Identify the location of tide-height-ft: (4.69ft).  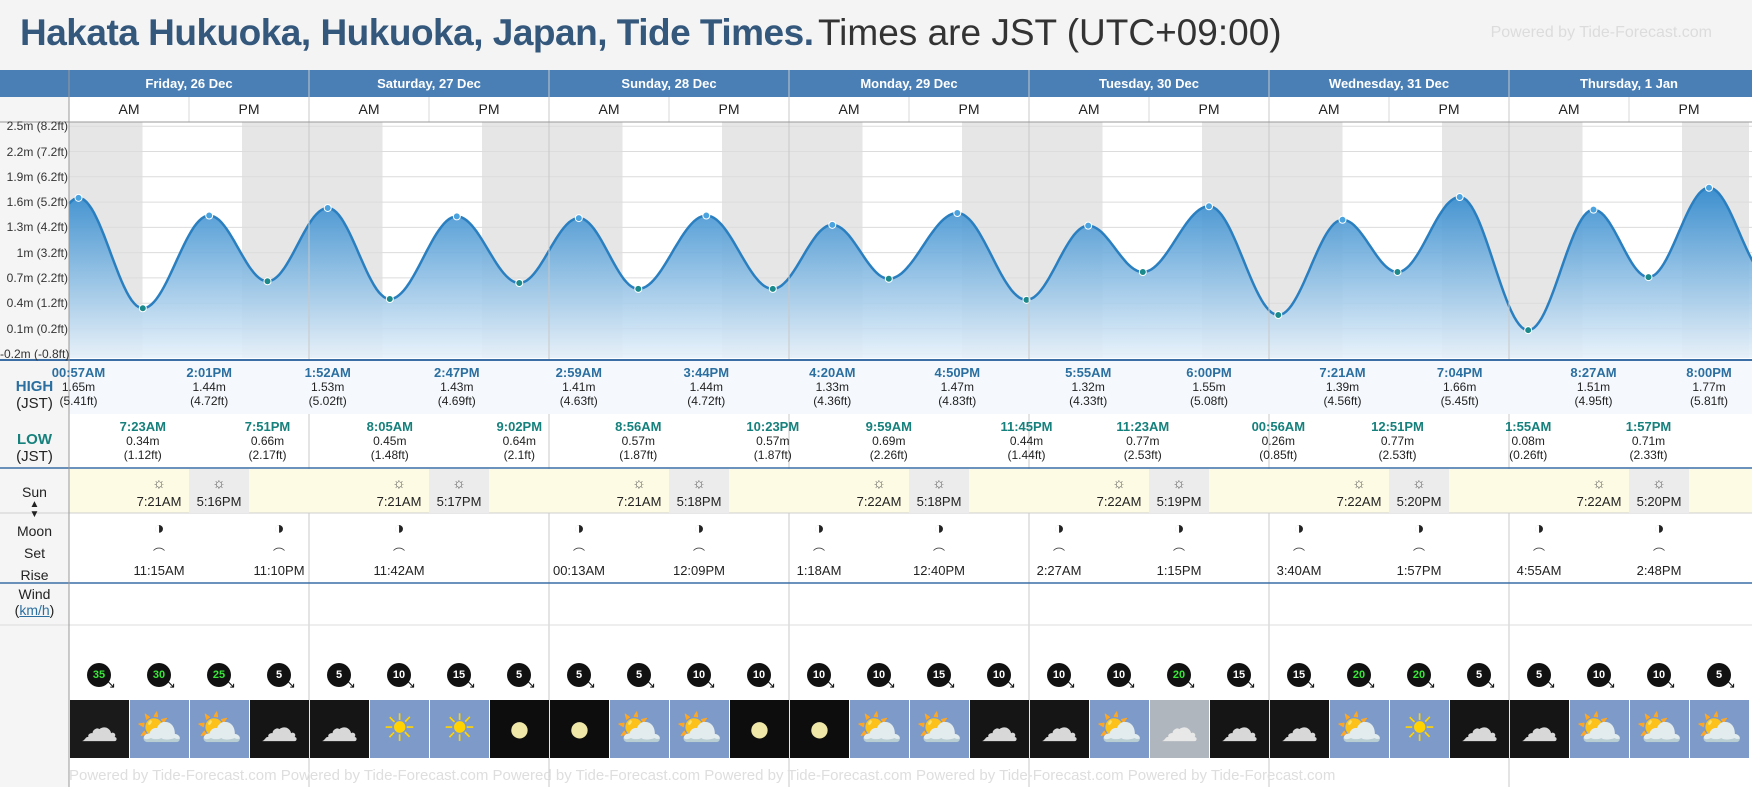
(456, 401).